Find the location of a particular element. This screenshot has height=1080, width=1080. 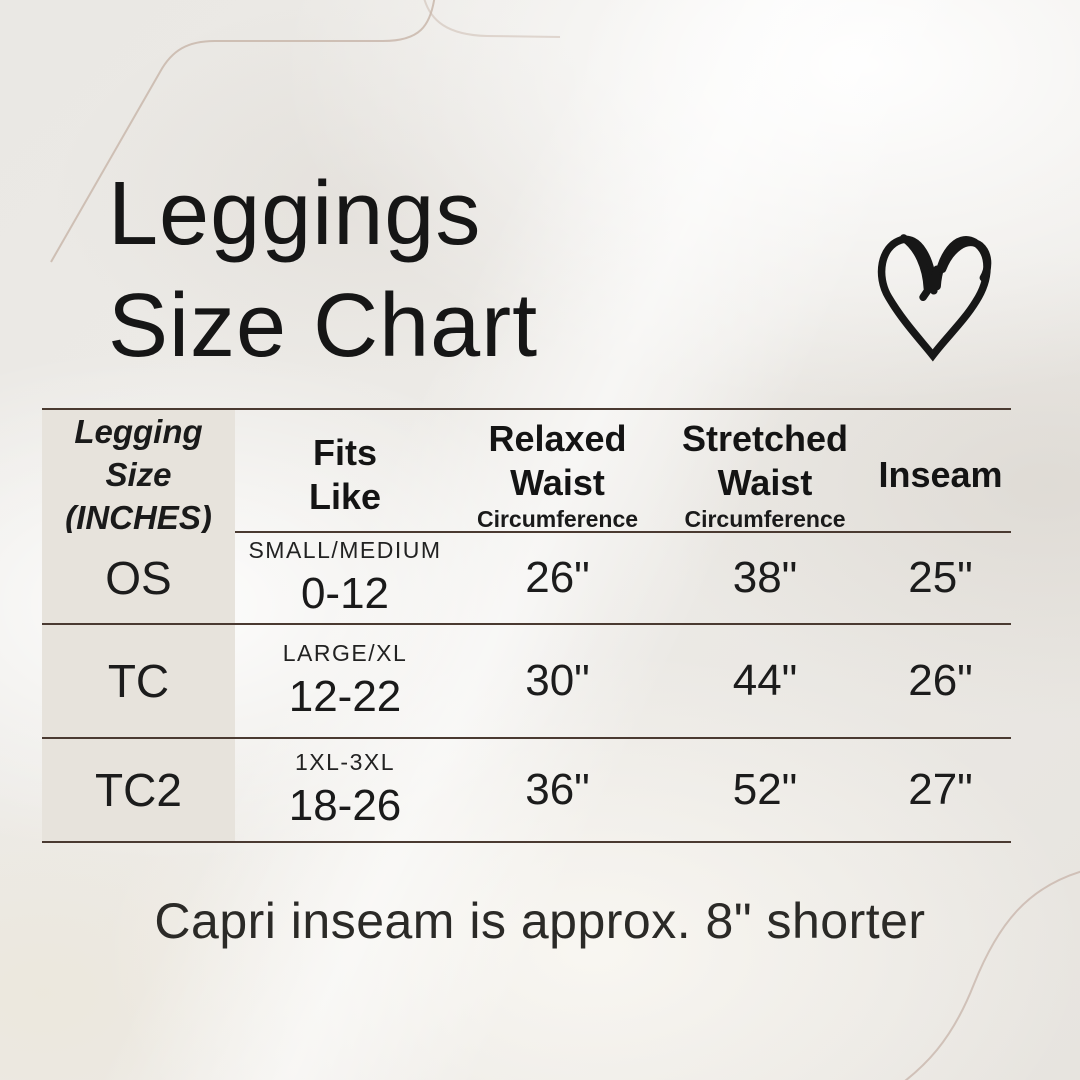

stretched-waist-cell: 52" is located at coordinates (765, 790).